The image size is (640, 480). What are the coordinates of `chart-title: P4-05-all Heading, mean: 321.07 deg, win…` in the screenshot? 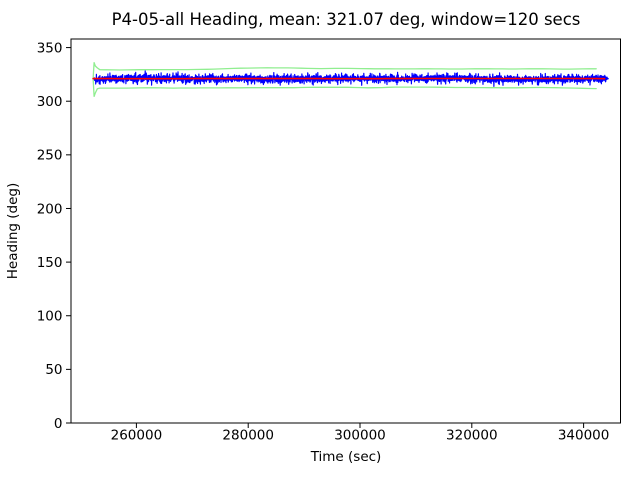 It's located at (346, 19).